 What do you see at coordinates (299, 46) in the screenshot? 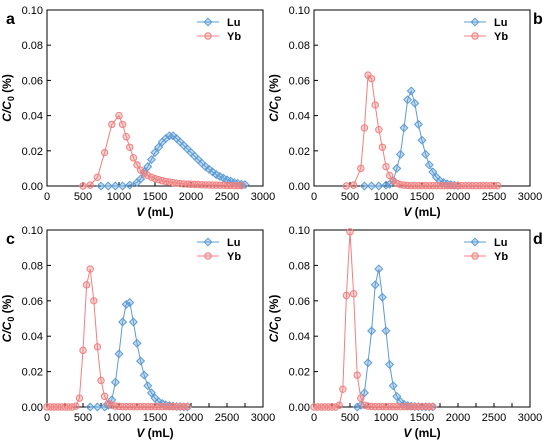
I see `y-tick-label: 0.08` at bounding box center [299, 46].